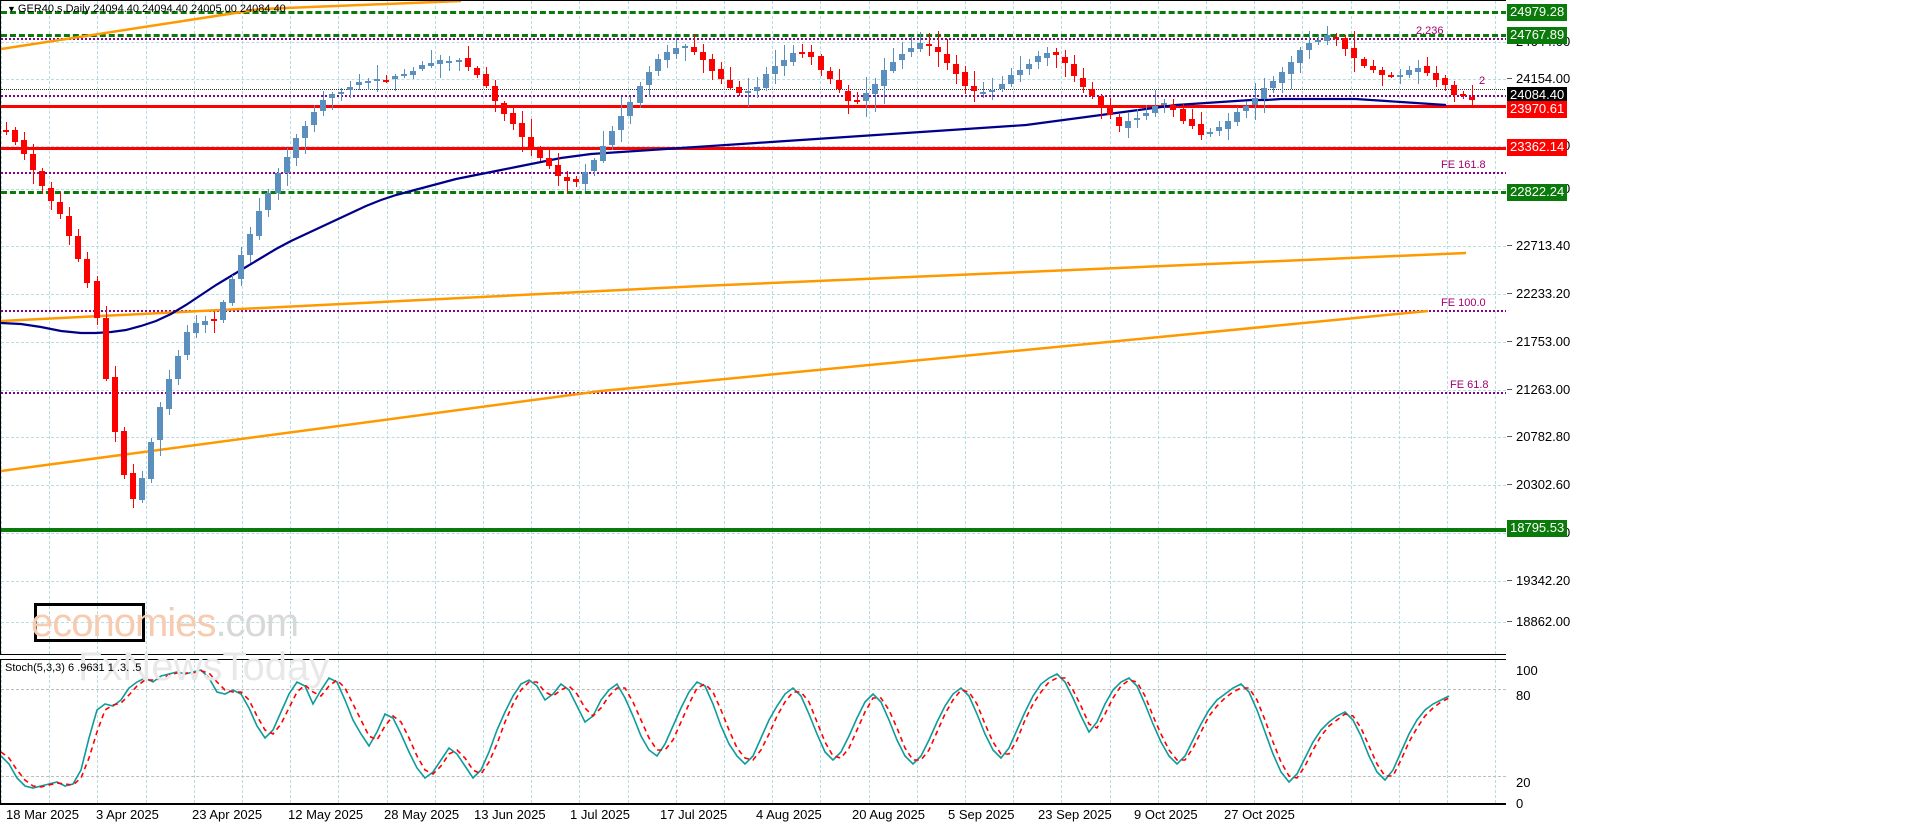 This screenshot has width=1916, height=840. What do you see at coordinates (1537, 192) in the screenshot?
I see `price-tag-green: 22822.24` at bounding box center [1537, 192].